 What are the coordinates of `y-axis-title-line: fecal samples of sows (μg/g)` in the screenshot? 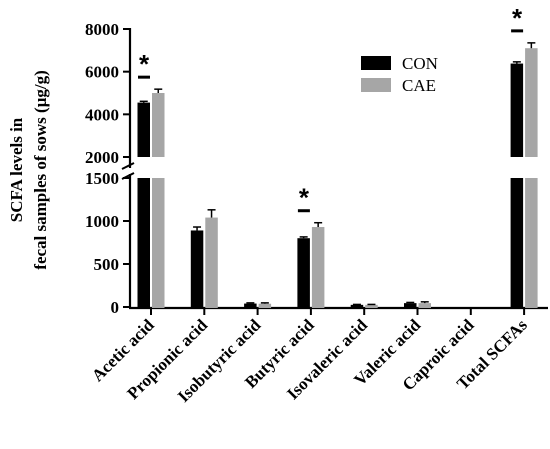 It's located at (40, 169).